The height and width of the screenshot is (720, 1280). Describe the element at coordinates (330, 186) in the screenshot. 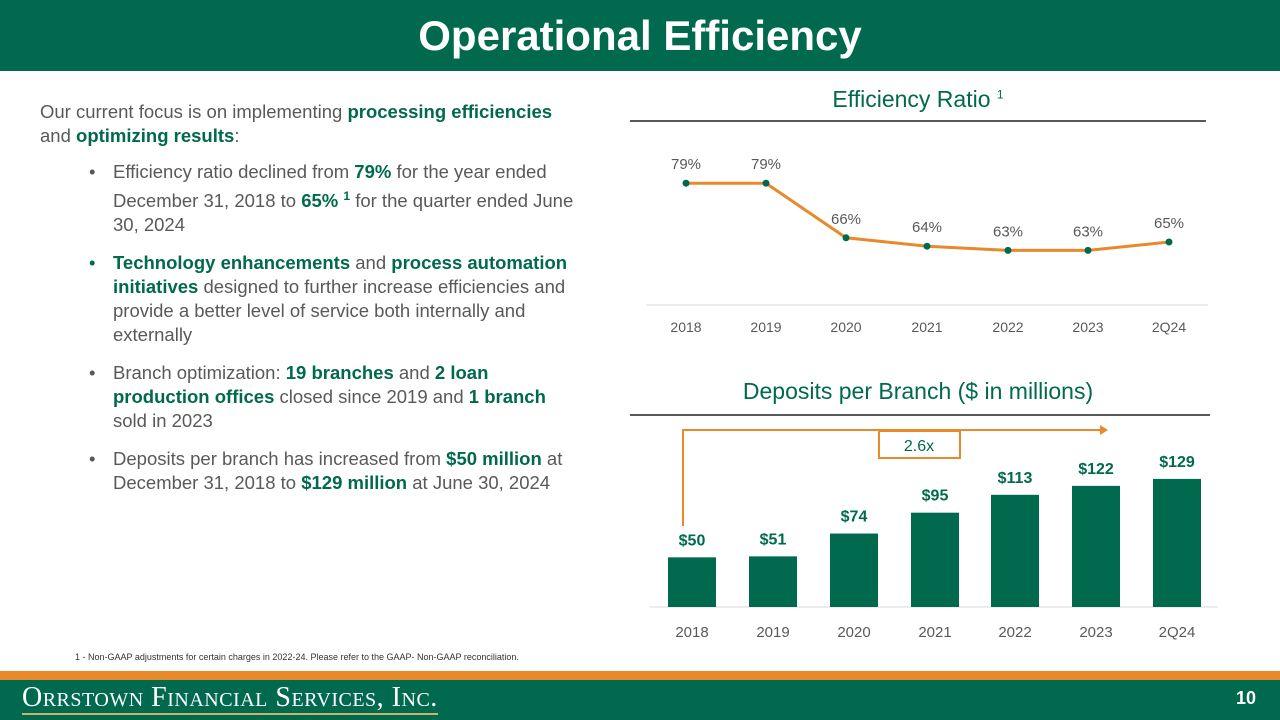

I see `text: for the year ended December 31, 2018 to` at that location.